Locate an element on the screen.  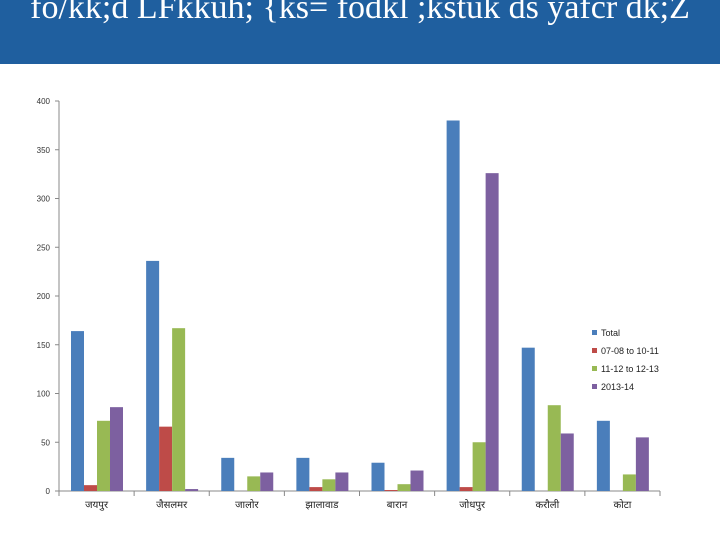
x-category-label: जयपुर is located at coordinates (97, 505).